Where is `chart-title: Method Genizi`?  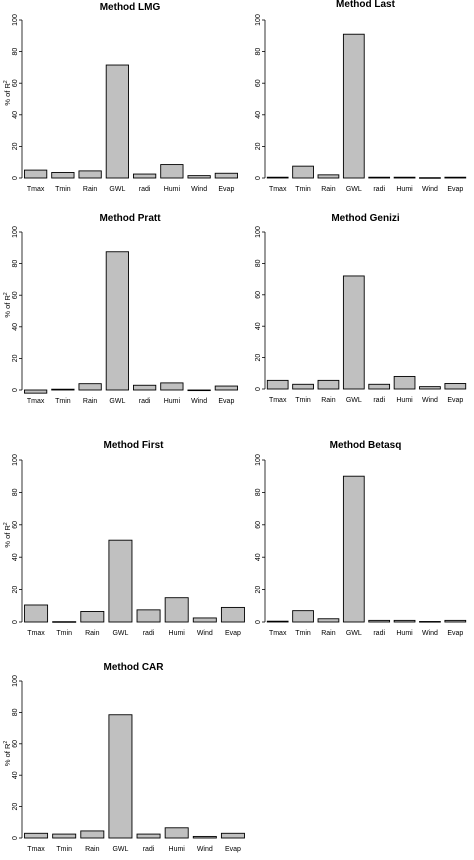
chart-title: Method Genizi is located at coordinates (365, 218).